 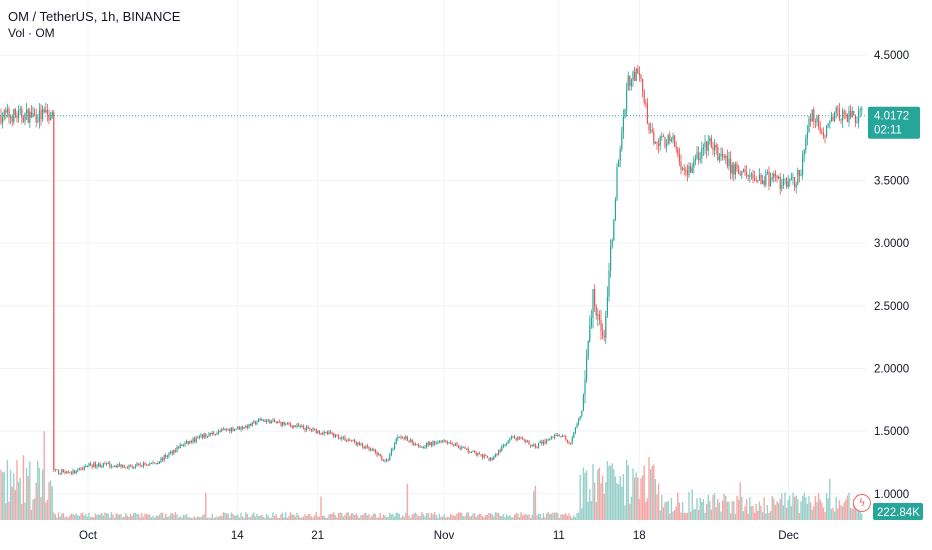 I want to click on symbol-title: OM / TetherUS, 1h, BINANCE, so click(x=94, y=16).